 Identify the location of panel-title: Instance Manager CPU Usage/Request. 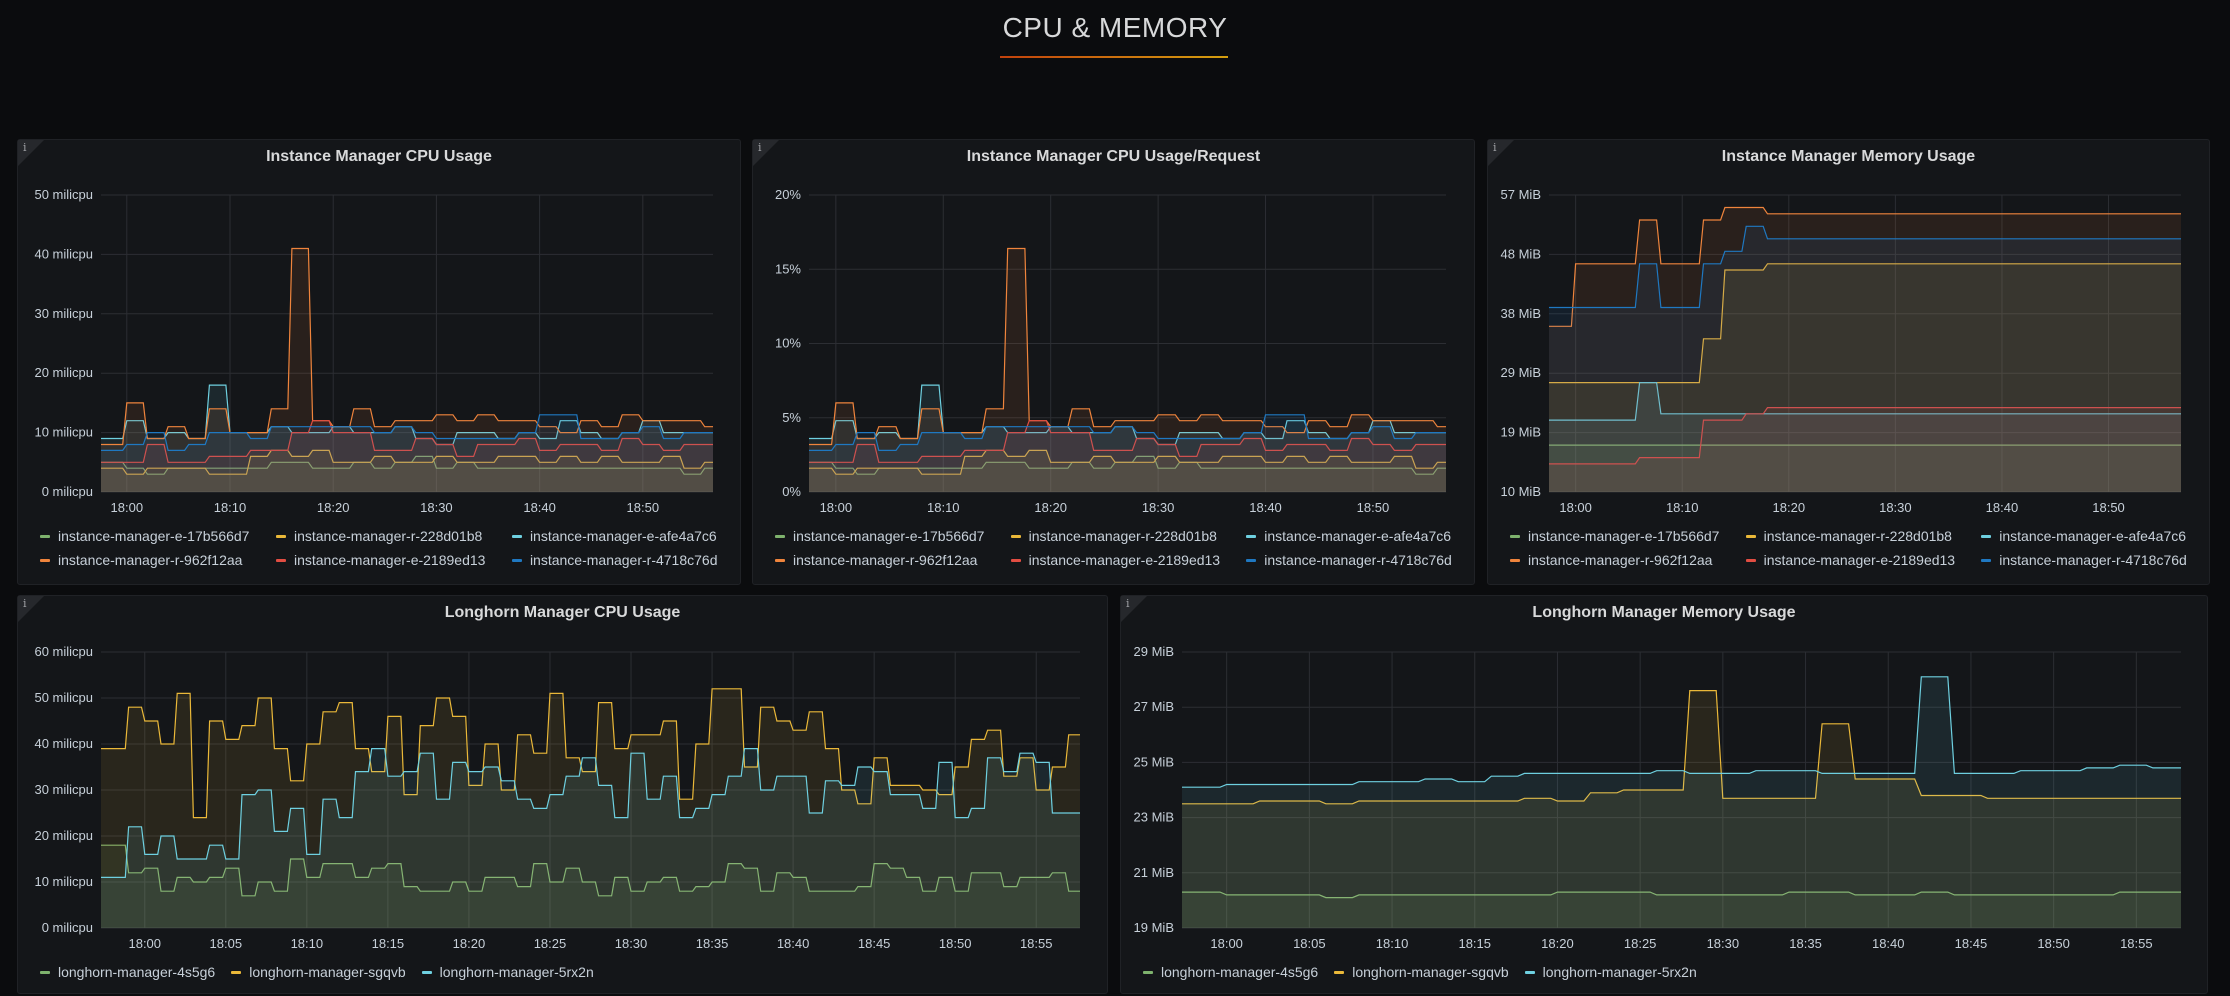
(1113, 156).